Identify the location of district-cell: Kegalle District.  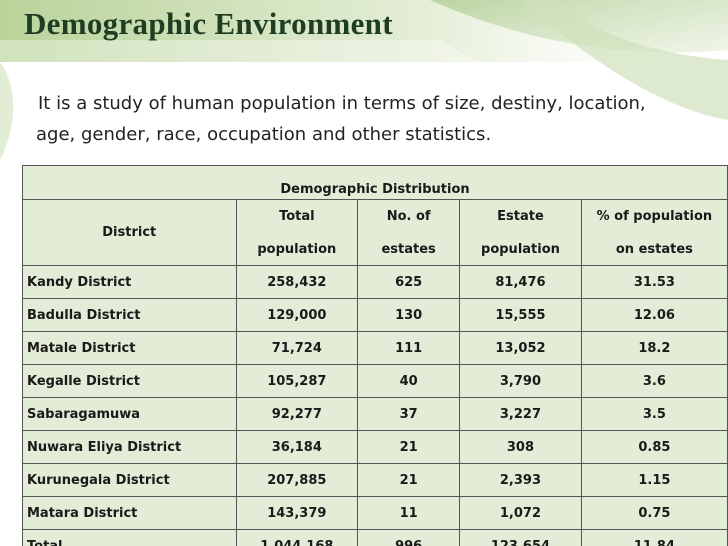
(129, 381).